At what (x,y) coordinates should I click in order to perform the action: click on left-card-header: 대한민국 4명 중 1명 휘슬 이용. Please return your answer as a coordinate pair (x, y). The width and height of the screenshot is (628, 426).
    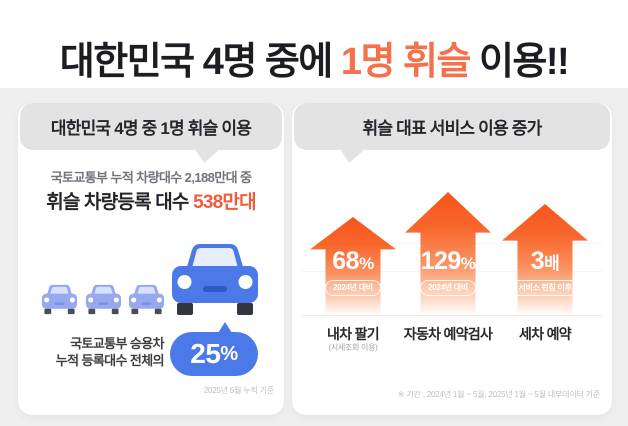
    Looking at the image, I should click on (151, 126).